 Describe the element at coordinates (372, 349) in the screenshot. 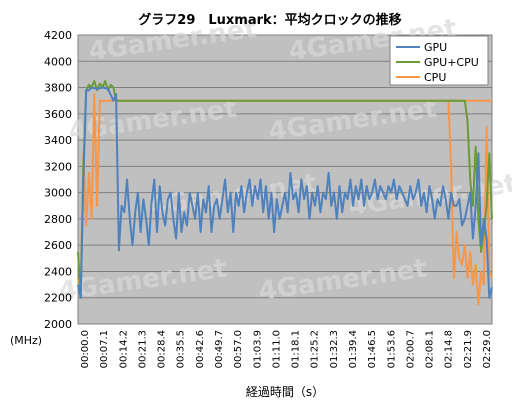

I see `x-tick-label: 01:46.5` at that location.